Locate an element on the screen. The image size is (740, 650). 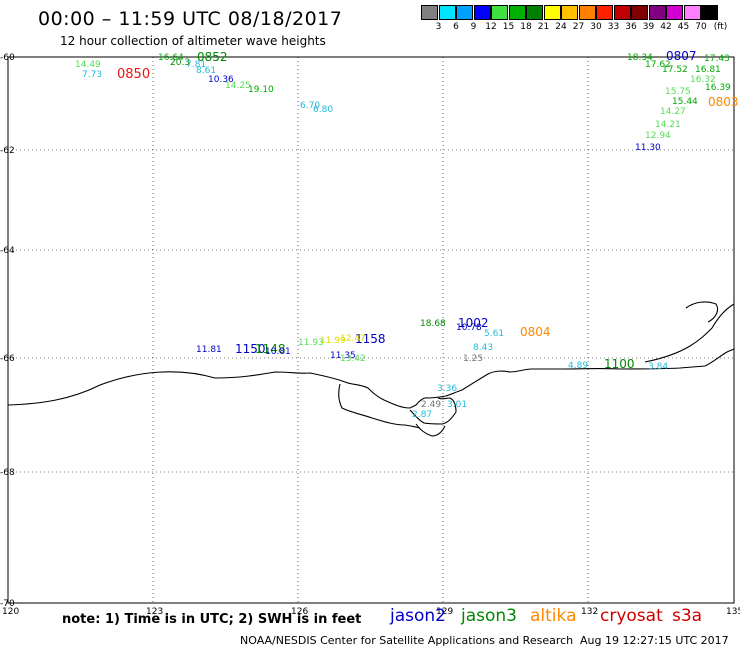
wave-height-value: 18.68 is located at coordinates (433, 324).